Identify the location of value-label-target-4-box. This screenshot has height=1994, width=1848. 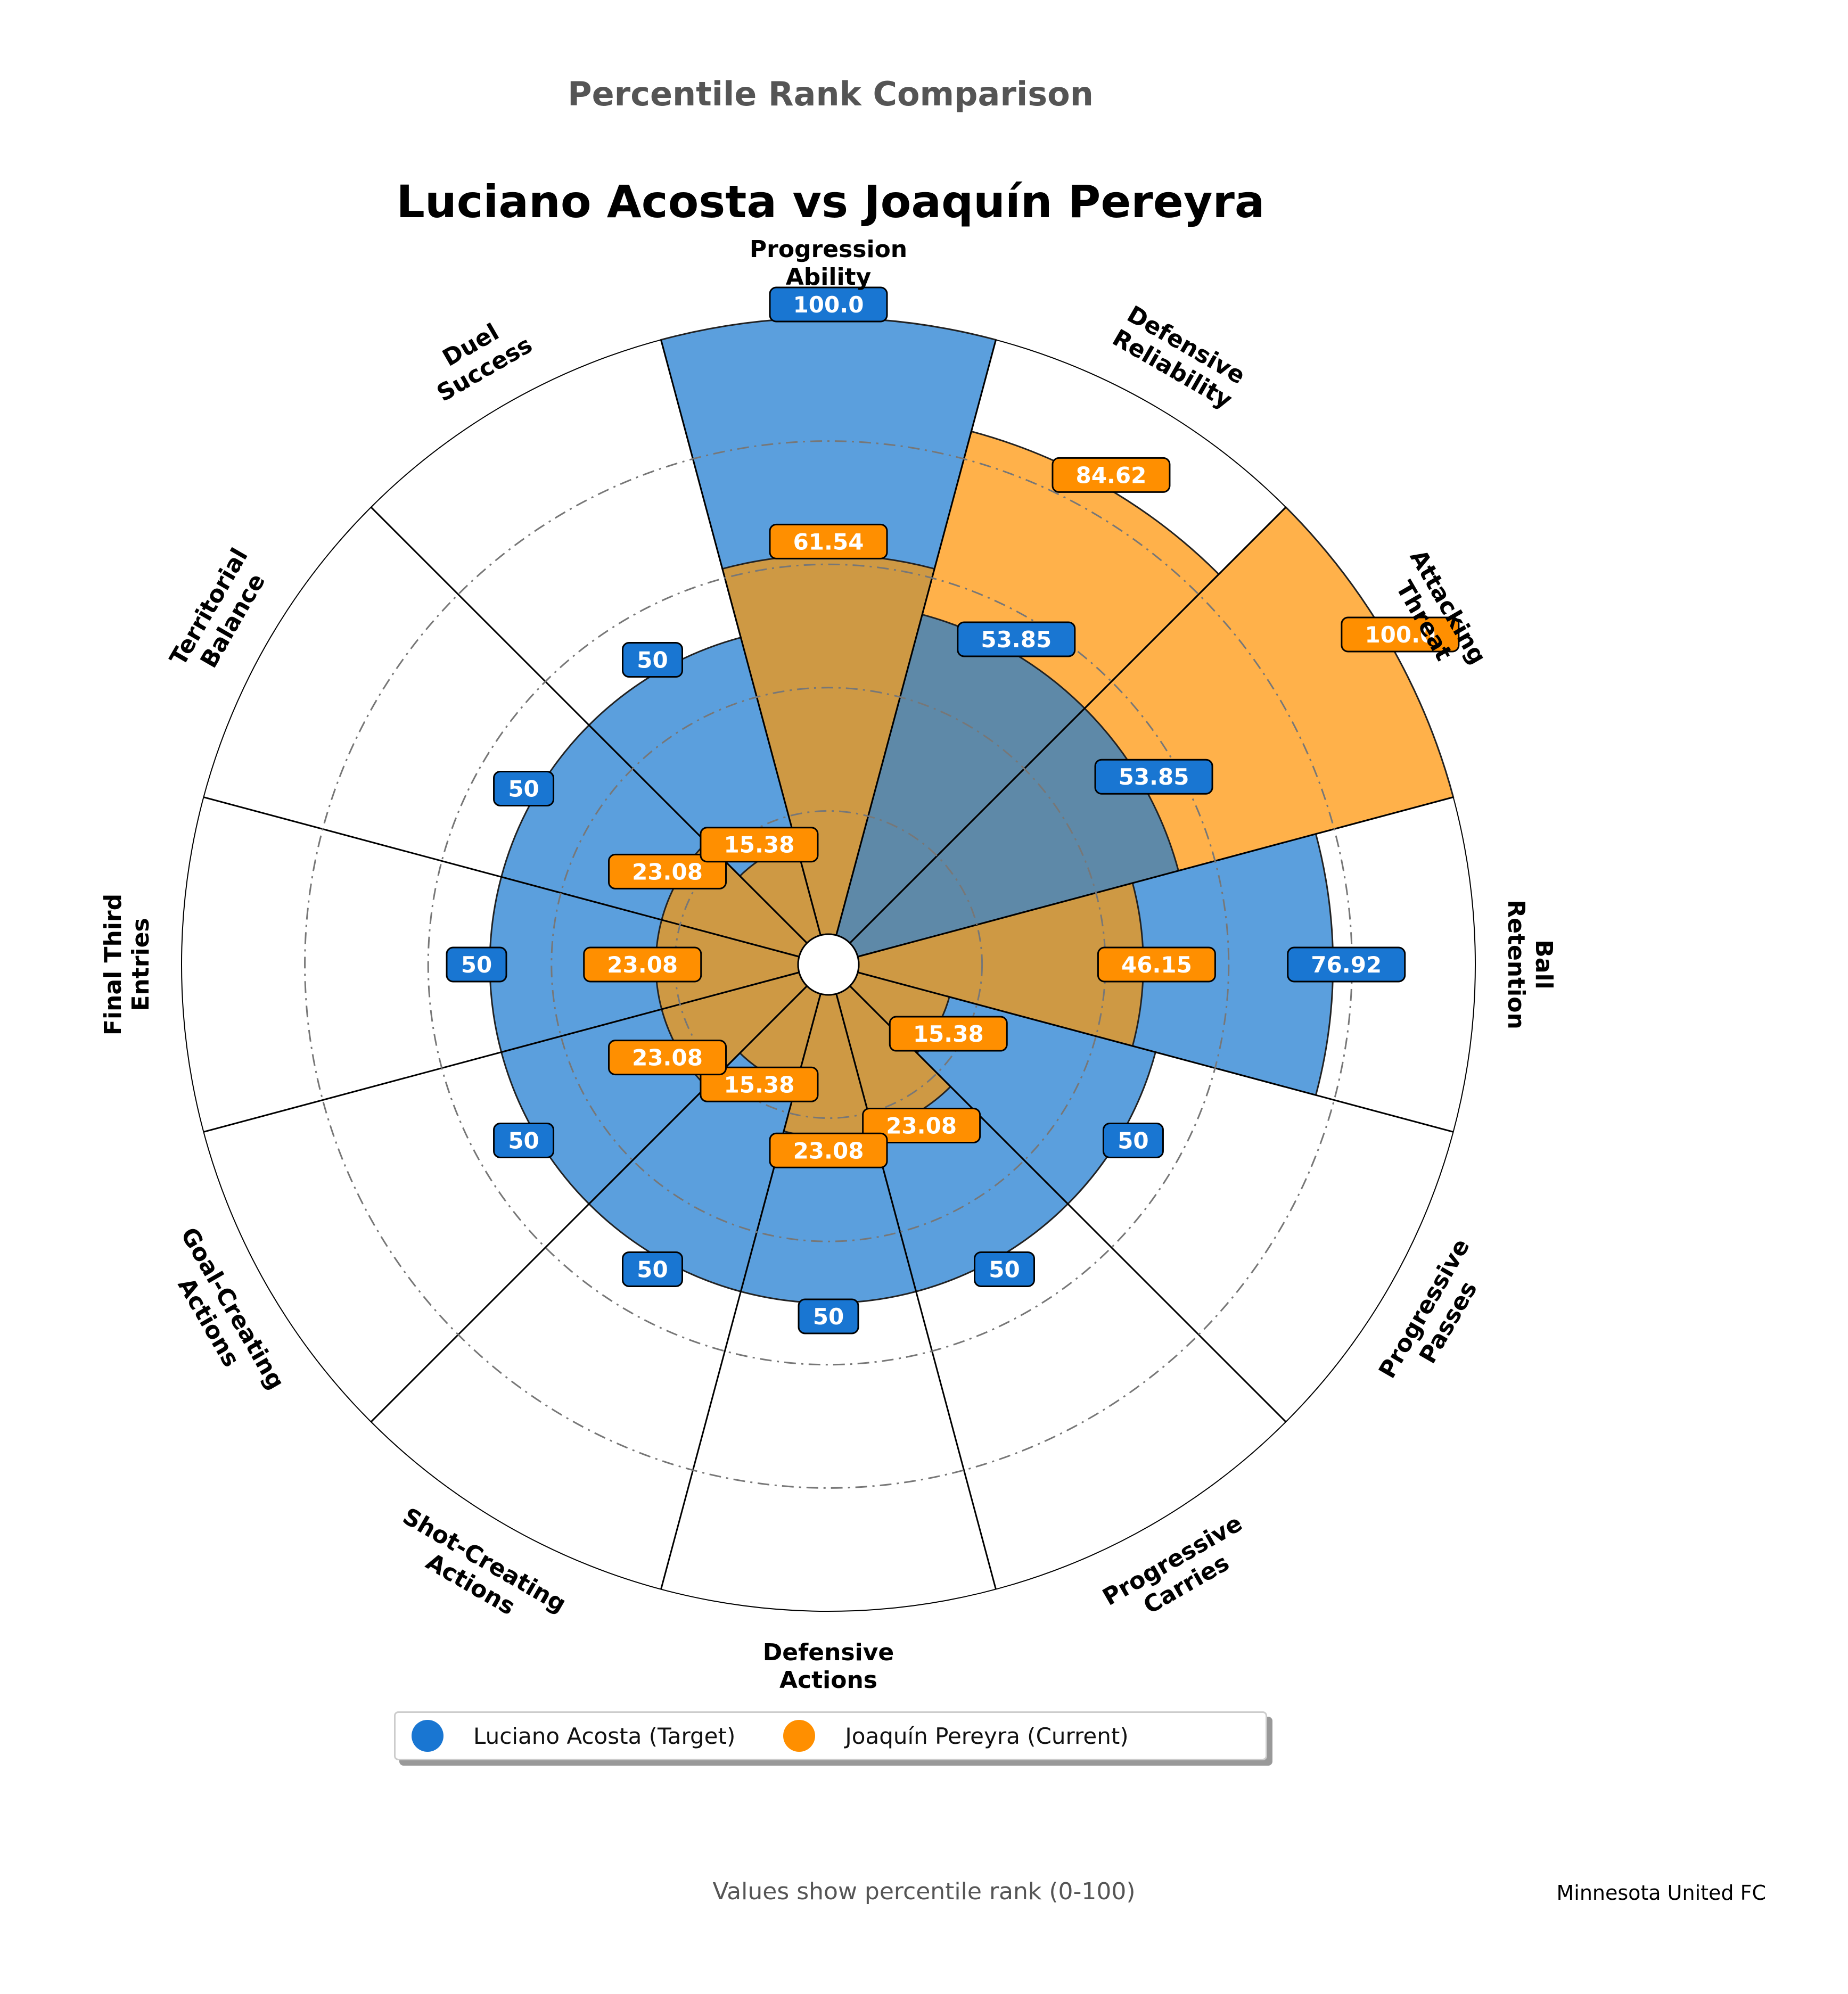
(1133, 1140).